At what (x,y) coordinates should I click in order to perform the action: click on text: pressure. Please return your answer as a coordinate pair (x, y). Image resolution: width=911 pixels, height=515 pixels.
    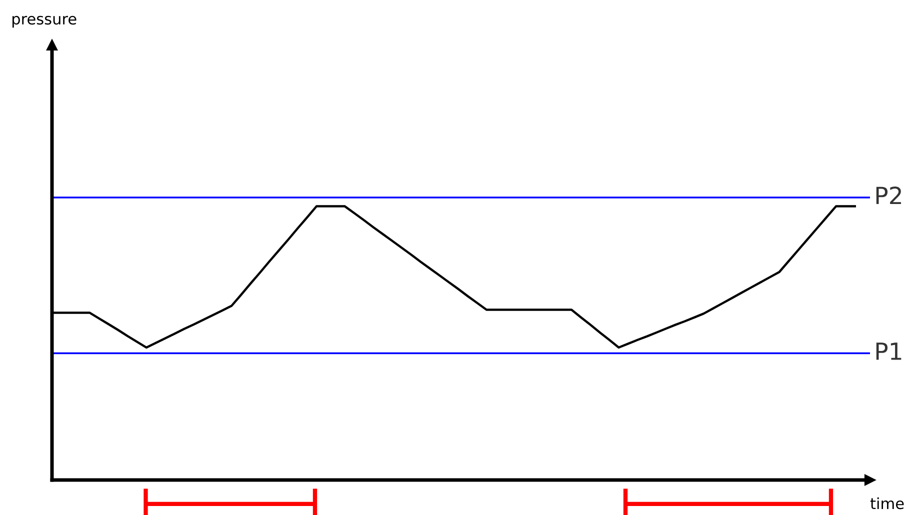
    Looking at the image, I should click on (44, 22).